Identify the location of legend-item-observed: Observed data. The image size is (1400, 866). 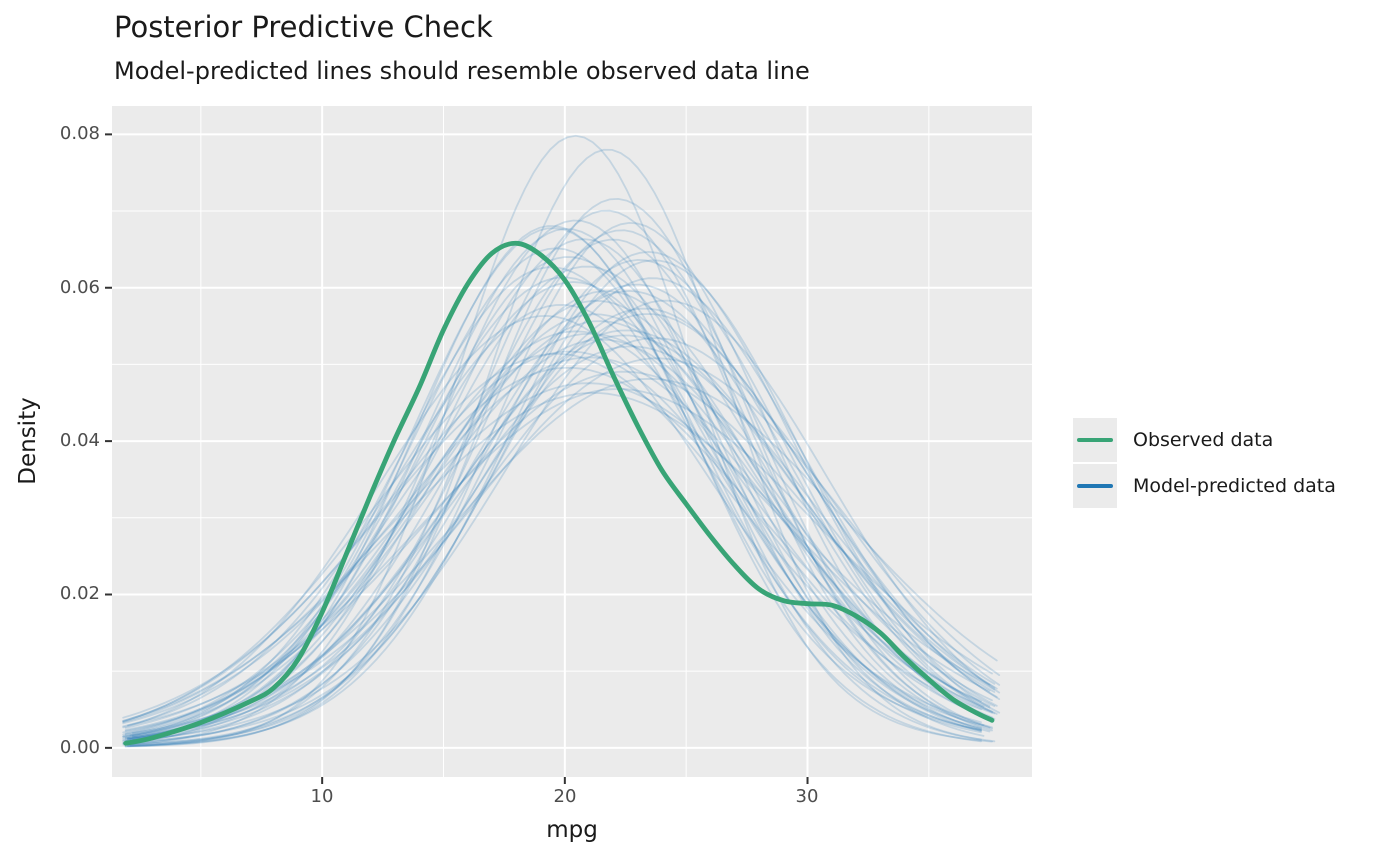
(1204, 440).